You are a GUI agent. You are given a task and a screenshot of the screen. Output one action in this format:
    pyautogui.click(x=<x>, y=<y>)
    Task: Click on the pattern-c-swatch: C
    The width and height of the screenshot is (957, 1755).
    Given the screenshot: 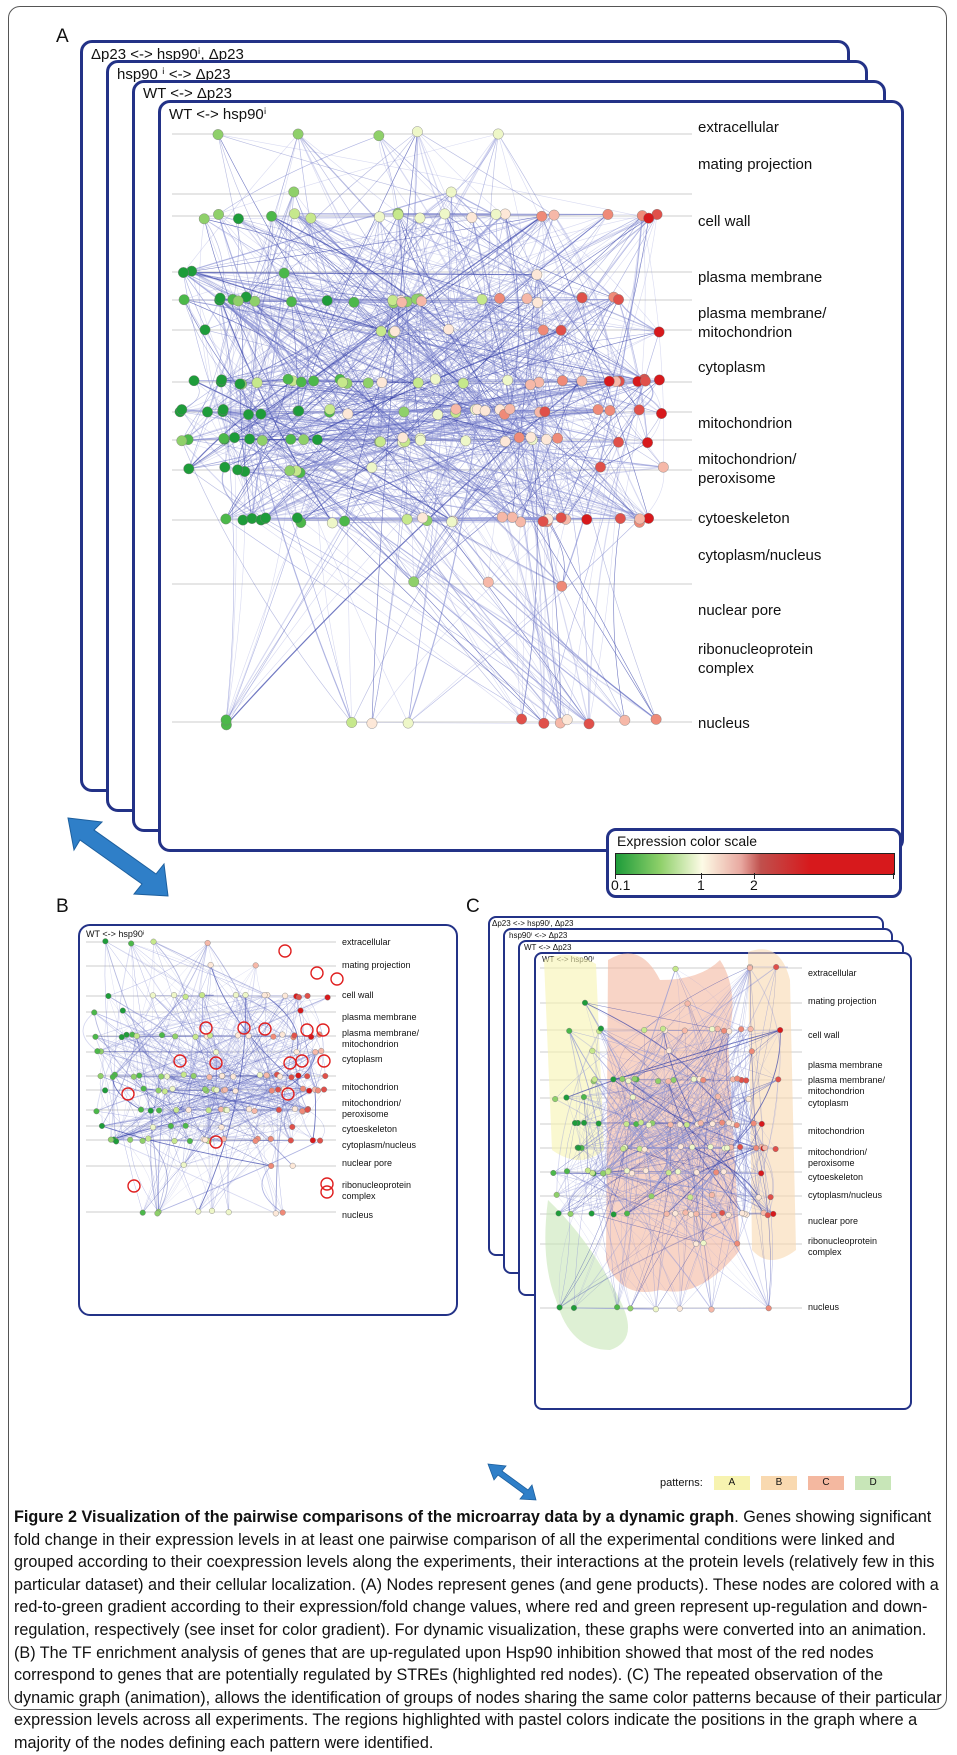 What is the action you would take?
    pyautogui.click(x=826, y=1483)
    